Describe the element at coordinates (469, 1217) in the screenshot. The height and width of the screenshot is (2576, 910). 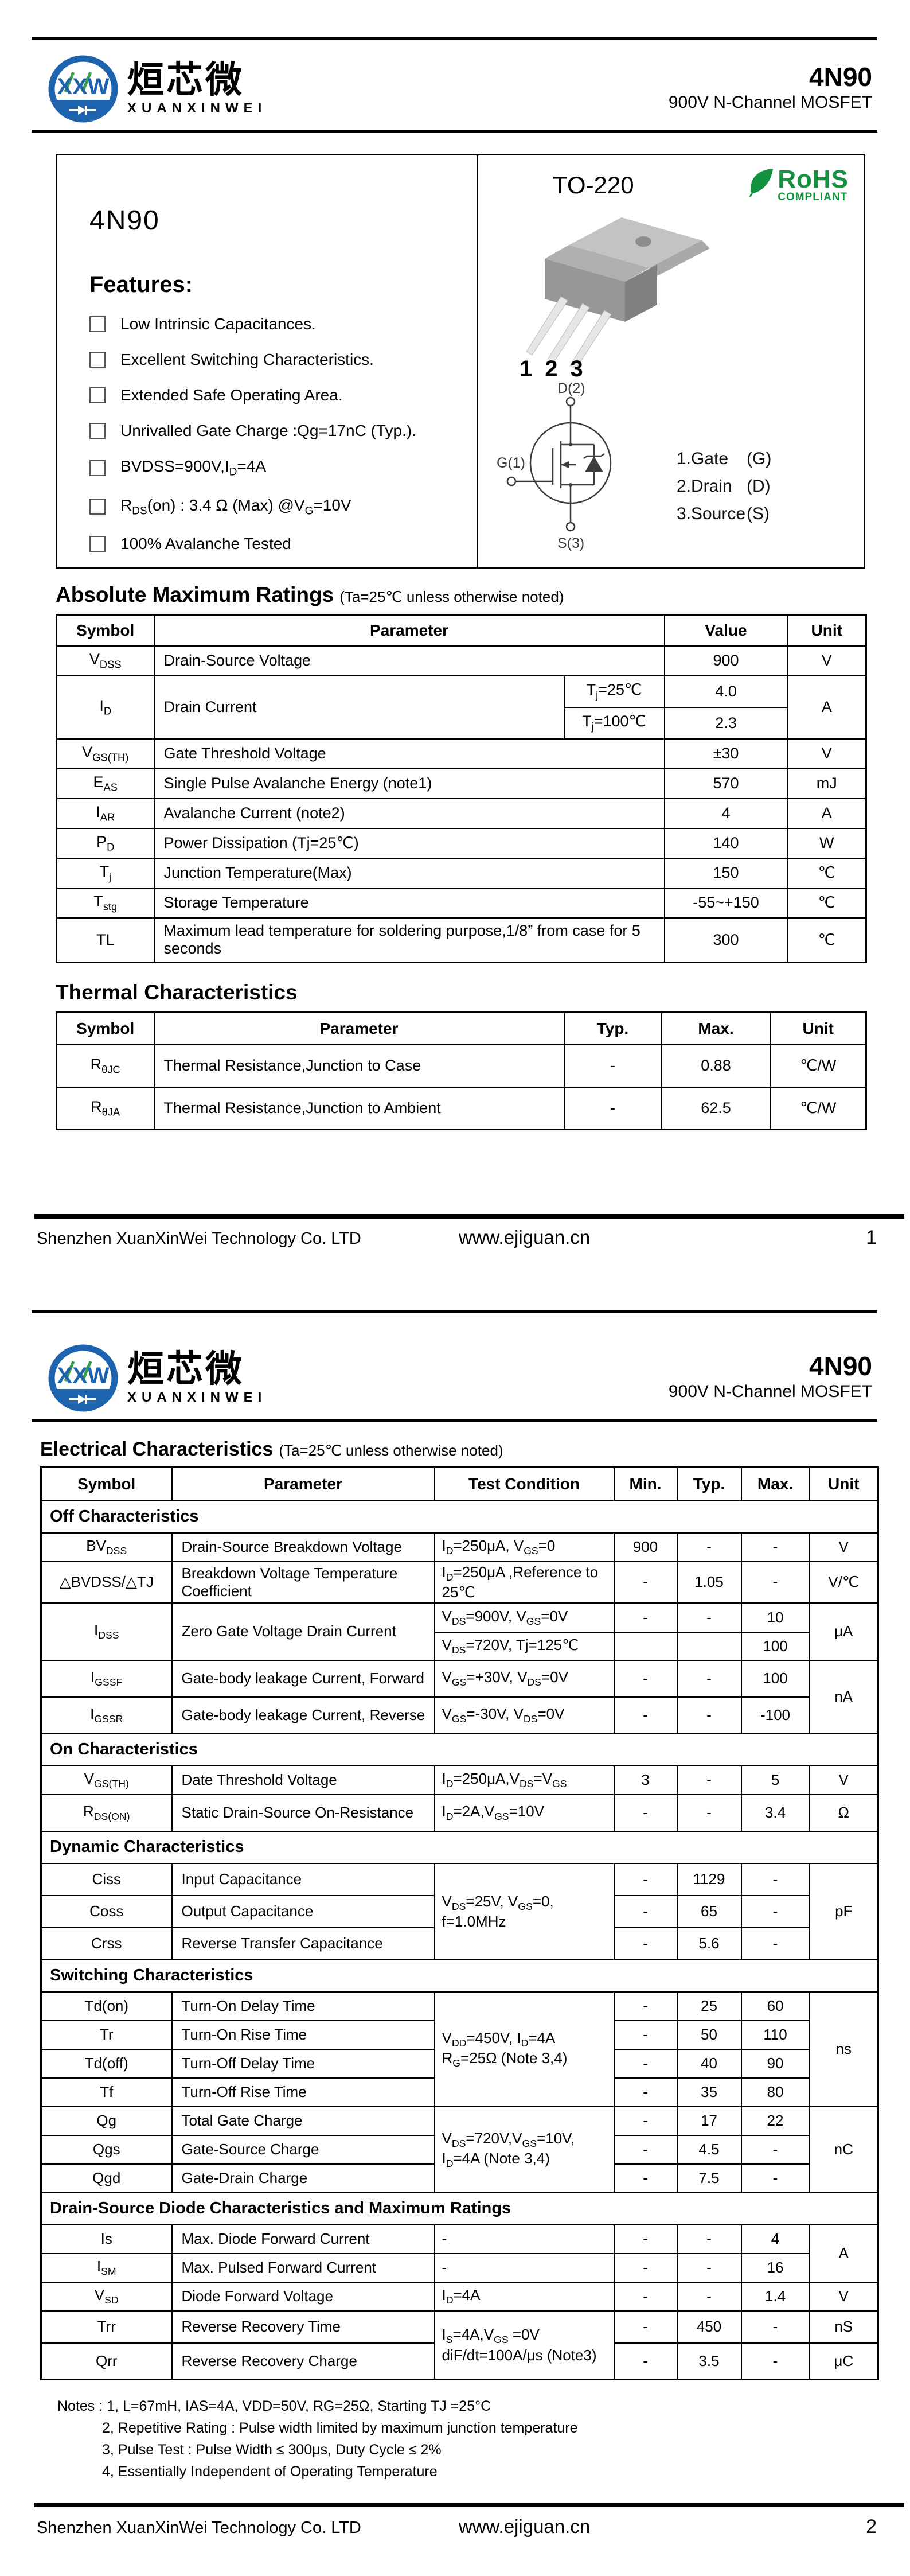
I see `footer-rule` at that location.